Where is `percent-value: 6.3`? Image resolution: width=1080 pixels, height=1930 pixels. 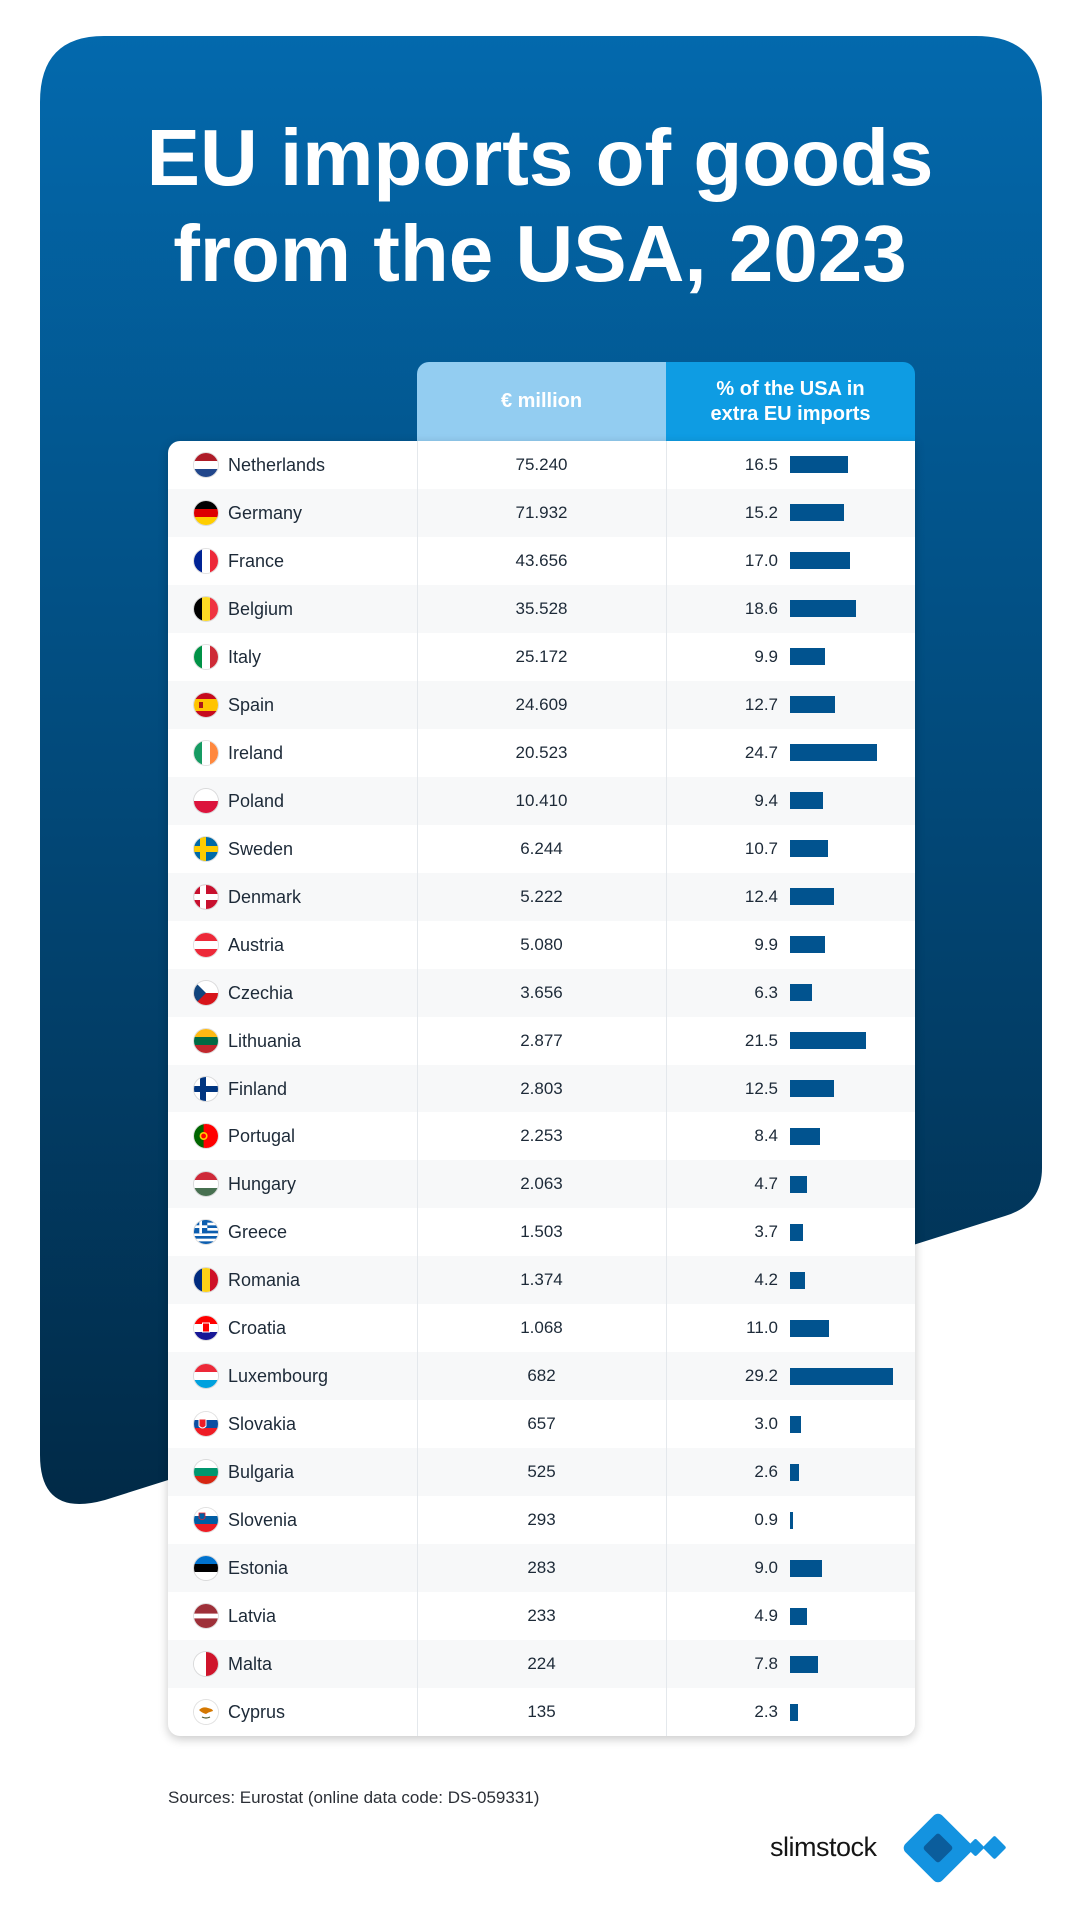 percent-value: 6.3 is located at coordinates (766, 992).